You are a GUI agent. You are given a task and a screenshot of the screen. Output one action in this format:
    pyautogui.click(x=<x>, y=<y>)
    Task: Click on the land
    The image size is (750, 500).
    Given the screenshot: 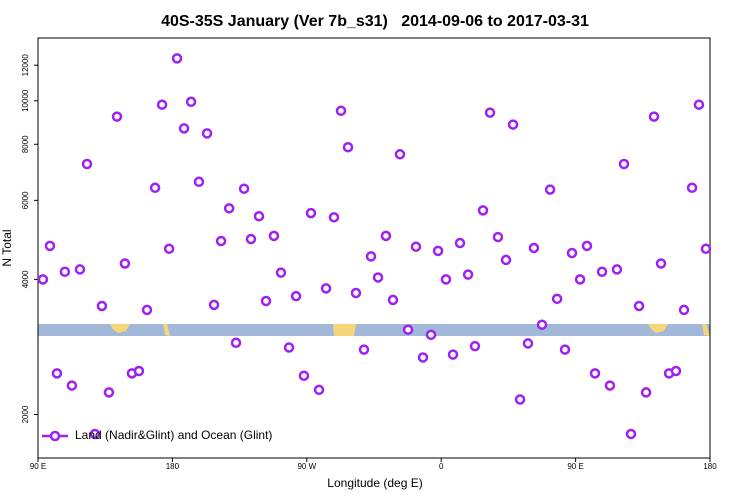 What is the action you would take?
    pyautogui.click(x=410, y=330)
    